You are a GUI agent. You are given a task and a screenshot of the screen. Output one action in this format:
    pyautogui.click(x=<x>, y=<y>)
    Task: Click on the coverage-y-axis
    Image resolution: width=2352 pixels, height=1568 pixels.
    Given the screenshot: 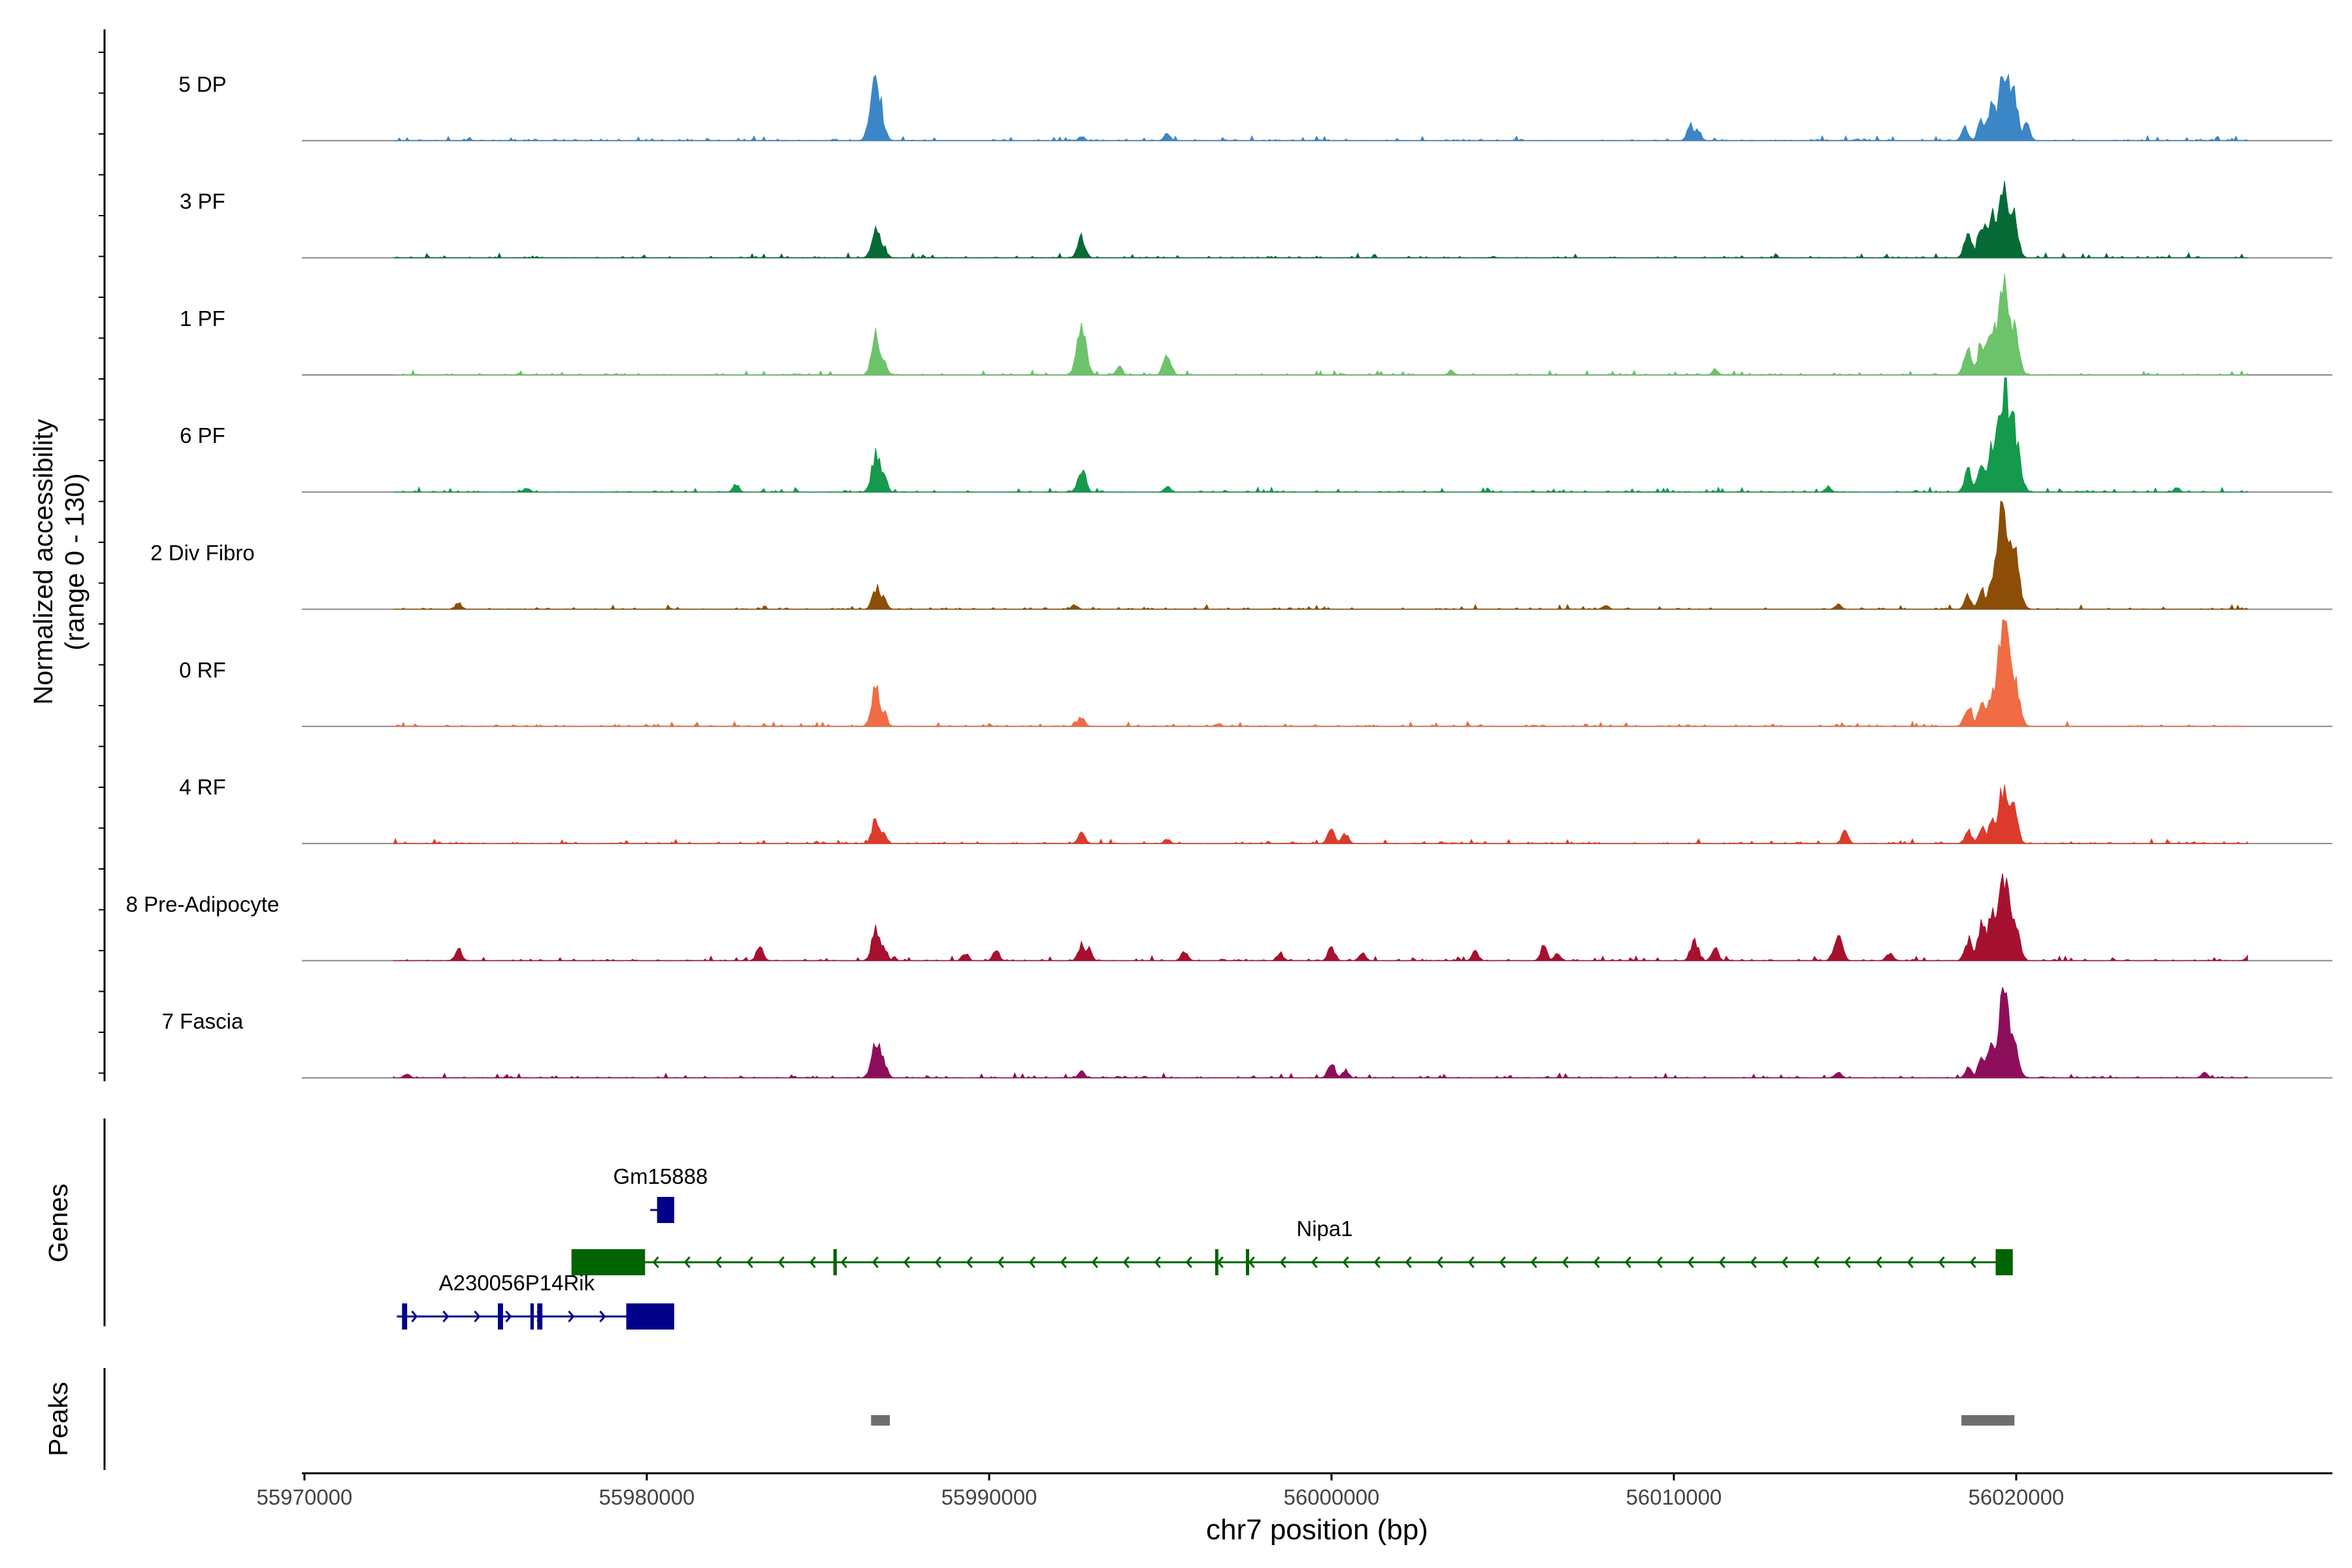 What is the action you would take?
    pyautogui.click(x=102, y=555)
    